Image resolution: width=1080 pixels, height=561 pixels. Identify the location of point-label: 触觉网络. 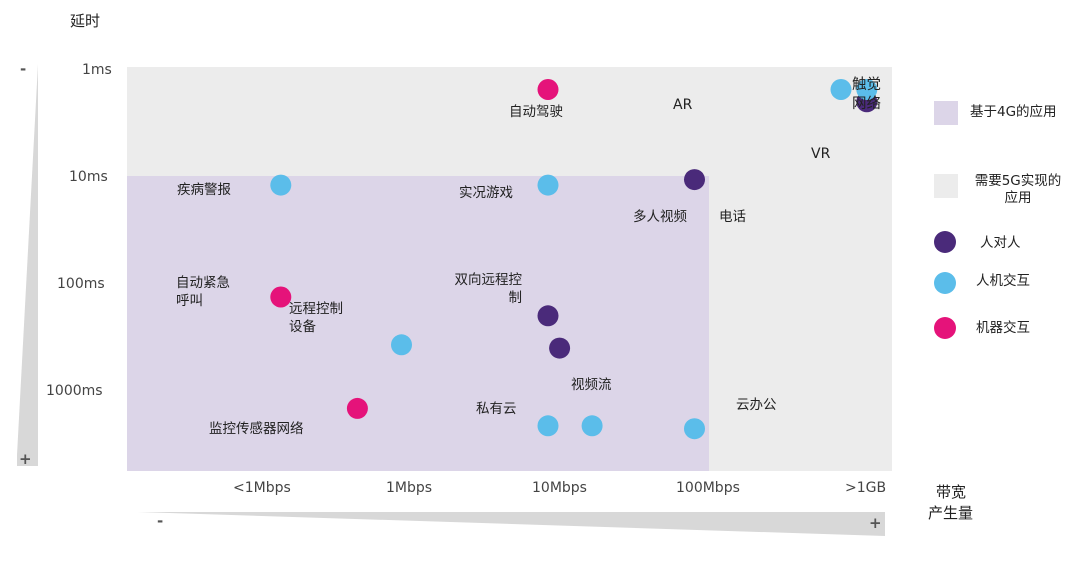
(866, 94).